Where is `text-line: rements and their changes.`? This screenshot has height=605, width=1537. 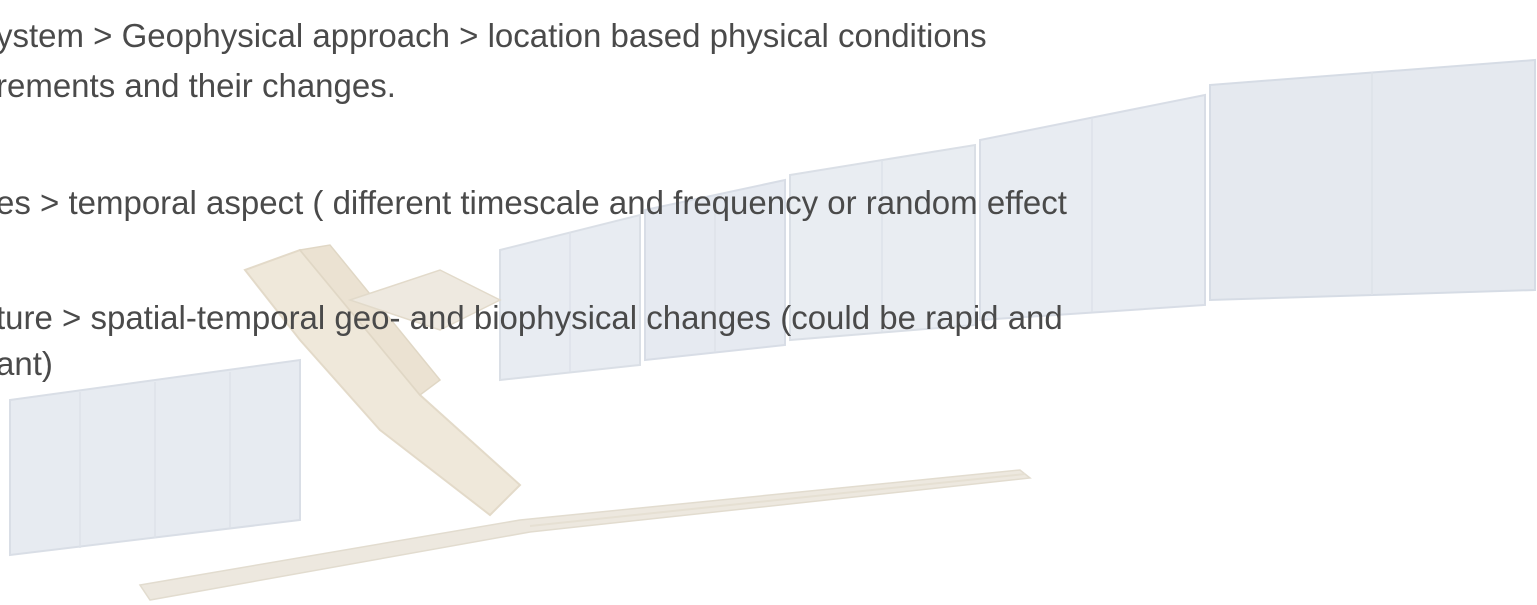
text-line: rements and their changes. is located at coordinates (198, 85).